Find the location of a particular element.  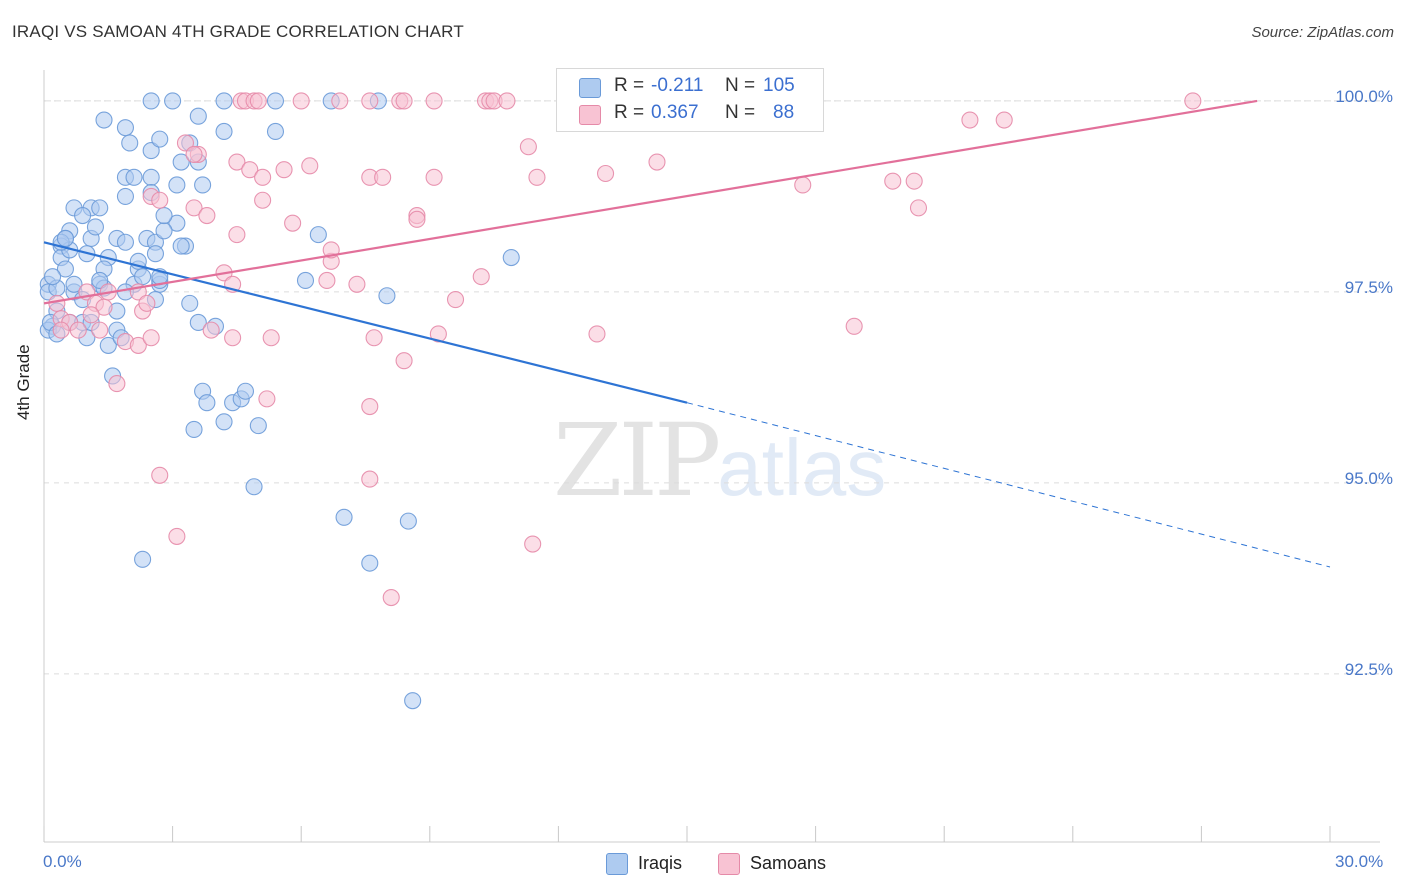

stats-box: R = -0.211 N = 105 R = 0.367 N = 88 is located at coordinates (690, 100).